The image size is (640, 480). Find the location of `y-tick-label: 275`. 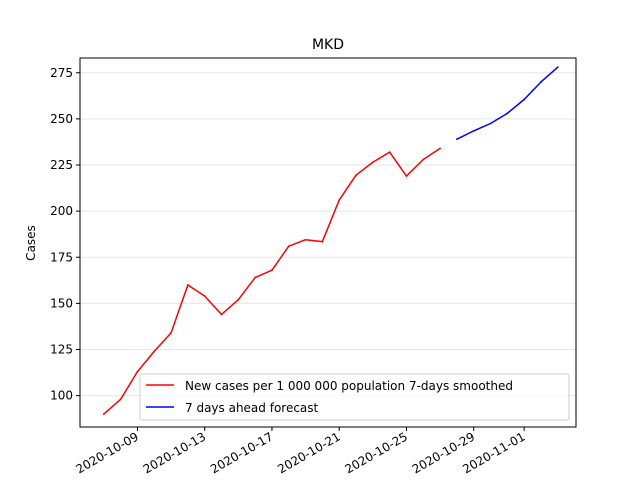

y-tick-label: 275 is located at coordinates (61, 73).